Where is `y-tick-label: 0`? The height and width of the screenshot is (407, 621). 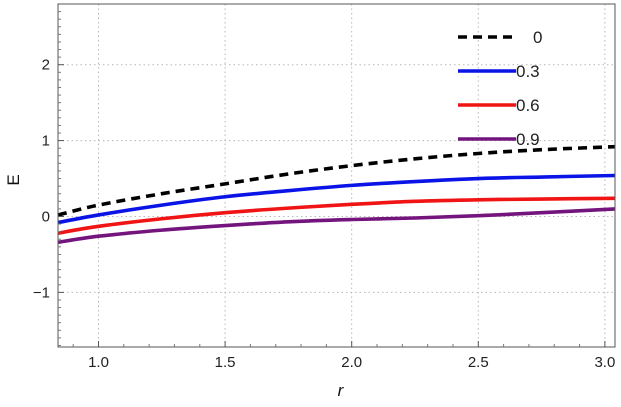 y-tick-label: 0 is located at coordinates (46, 216).